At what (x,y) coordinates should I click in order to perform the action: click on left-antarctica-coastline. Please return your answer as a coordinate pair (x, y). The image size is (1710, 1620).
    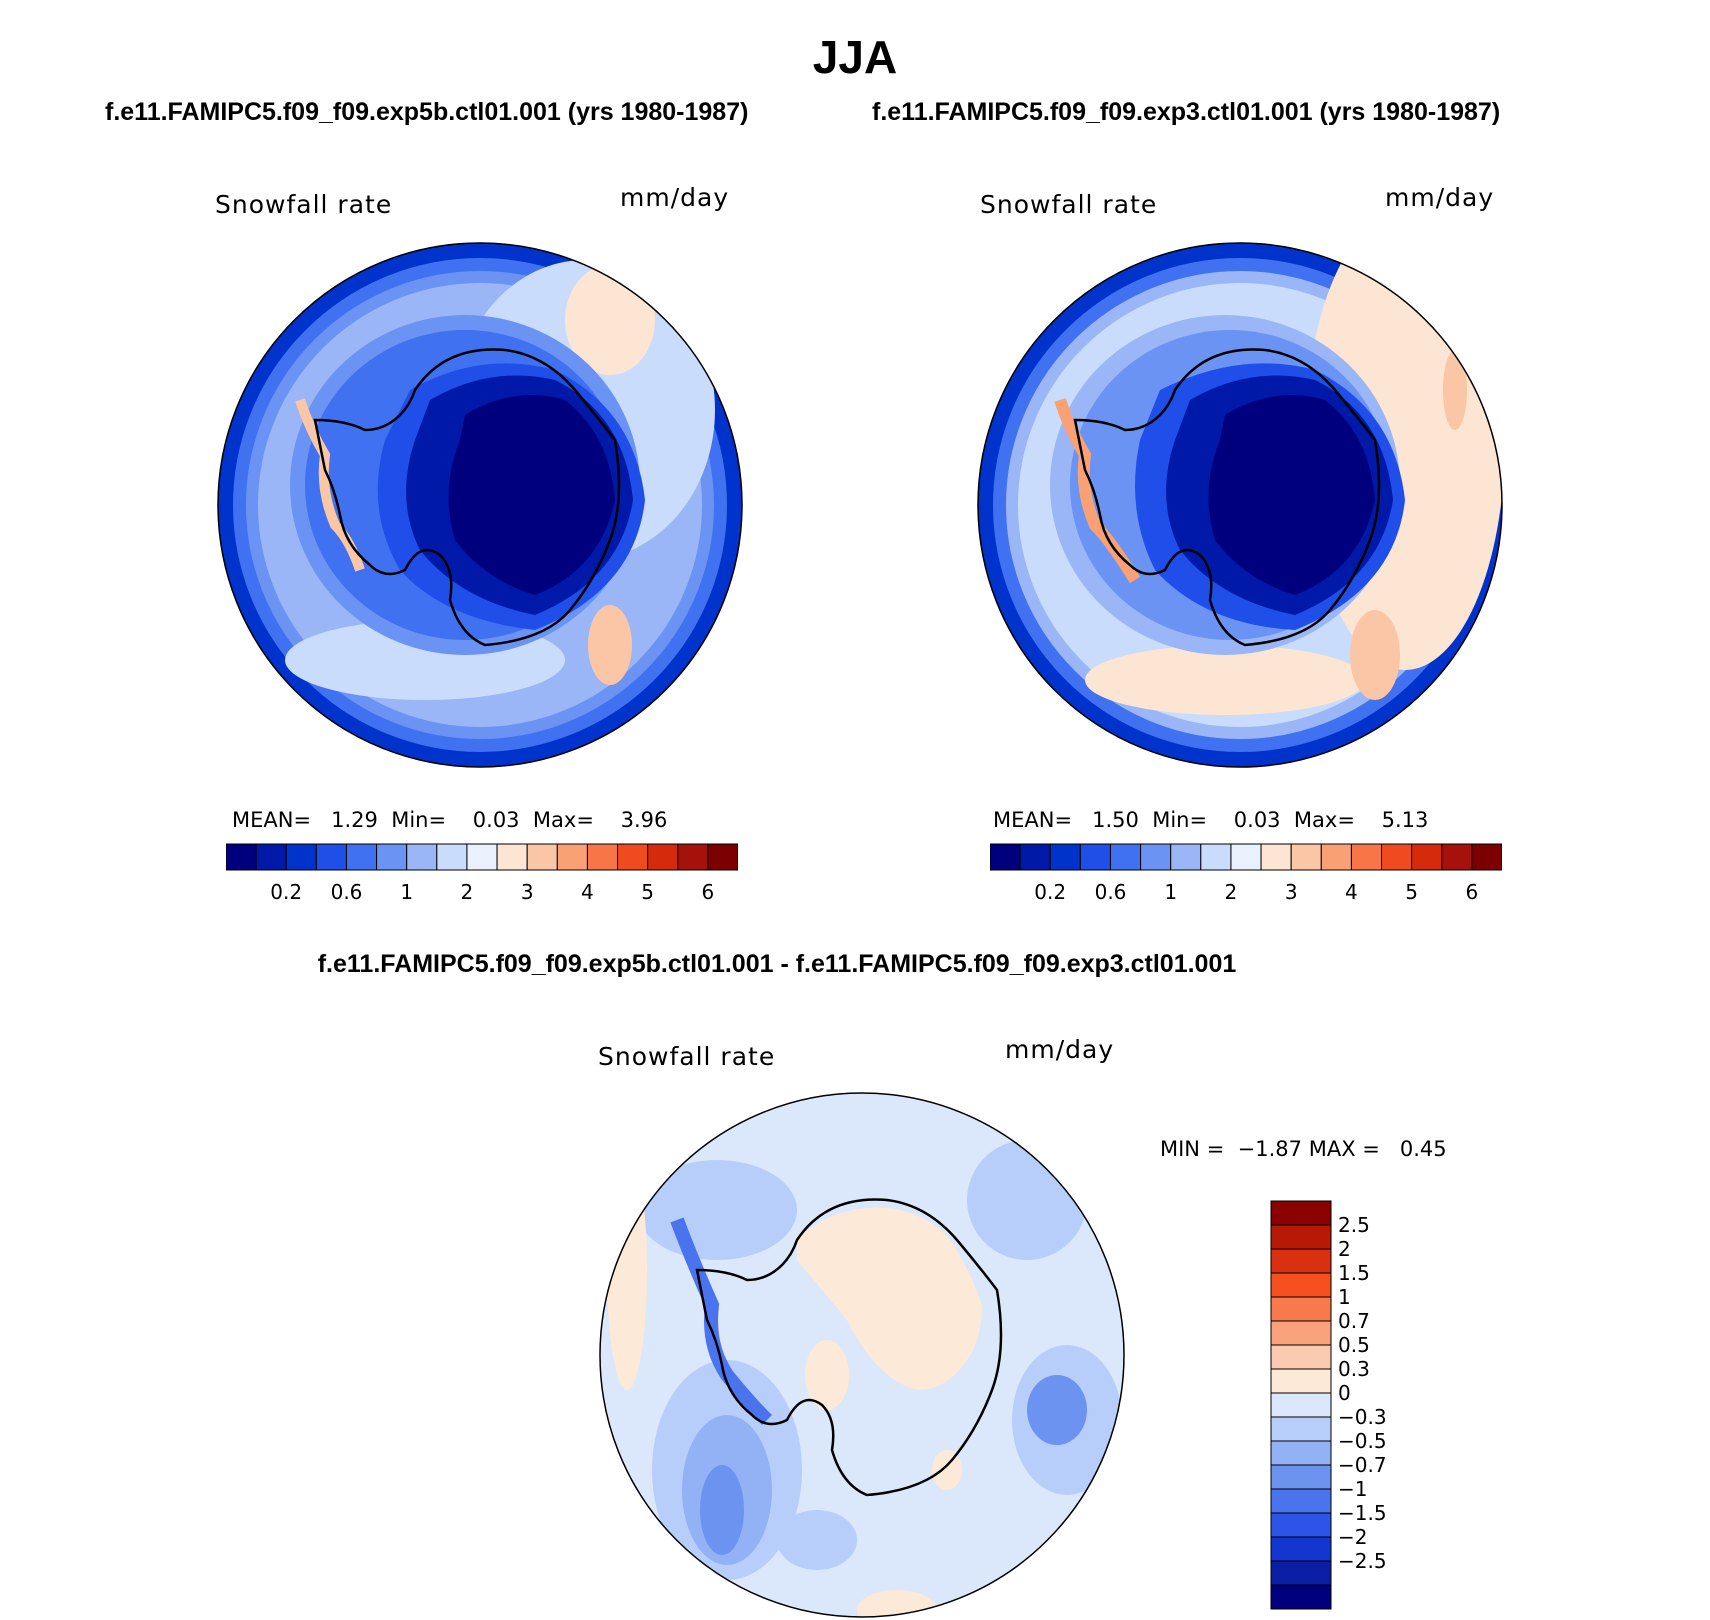
    Looking at the image, I should click on (467, 497).